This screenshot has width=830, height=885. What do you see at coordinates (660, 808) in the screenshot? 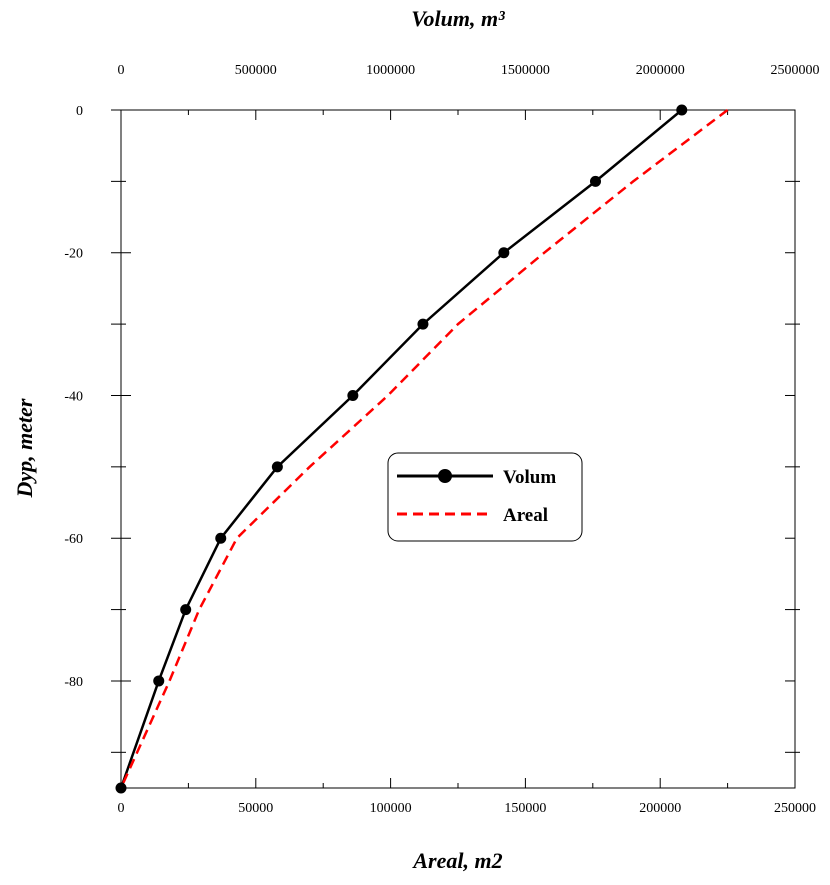
I see `bottom-axis-tick-label: 200000` at bounding box center [660, 808].